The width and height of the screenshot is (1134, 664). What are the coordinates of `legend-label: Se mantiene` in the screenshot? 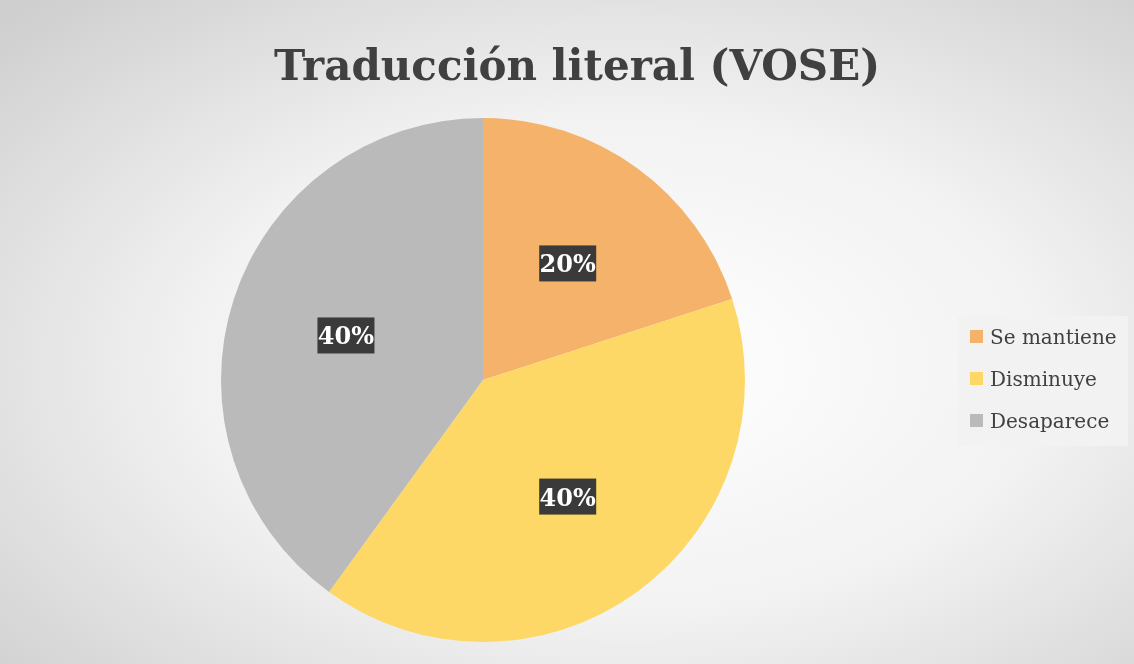 It's located at (1053, 337).